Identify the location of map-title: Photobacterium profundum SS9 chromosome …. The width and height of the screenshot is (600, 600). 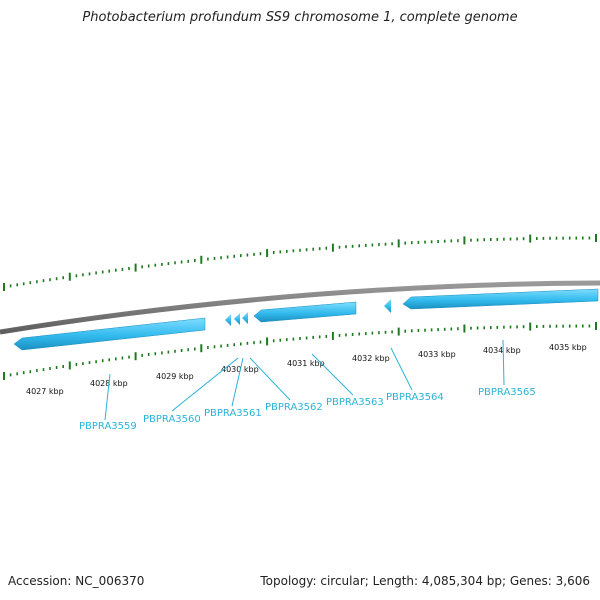
(300, 17).